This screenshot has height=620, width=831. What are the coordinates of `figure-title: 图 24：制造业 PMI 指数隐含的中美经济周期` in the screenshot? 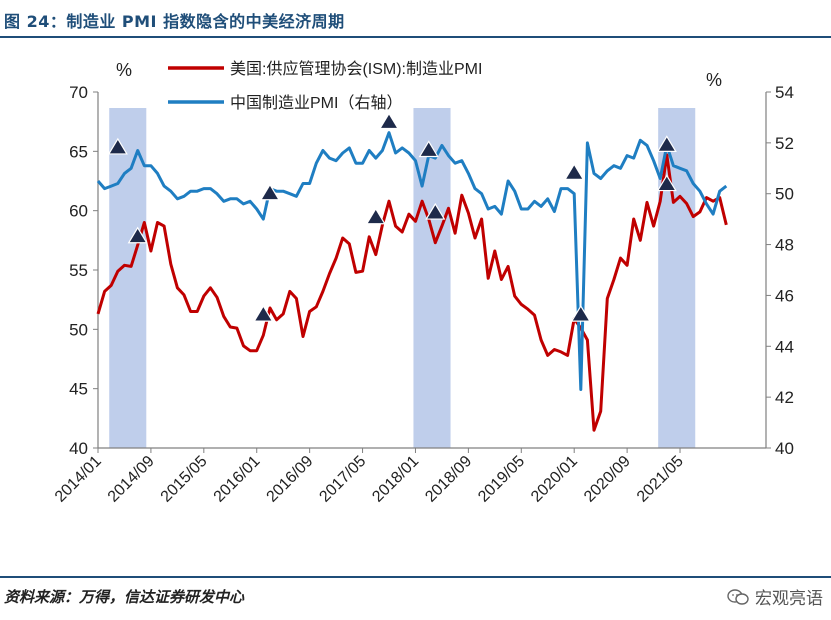 It's located at (174, 21).